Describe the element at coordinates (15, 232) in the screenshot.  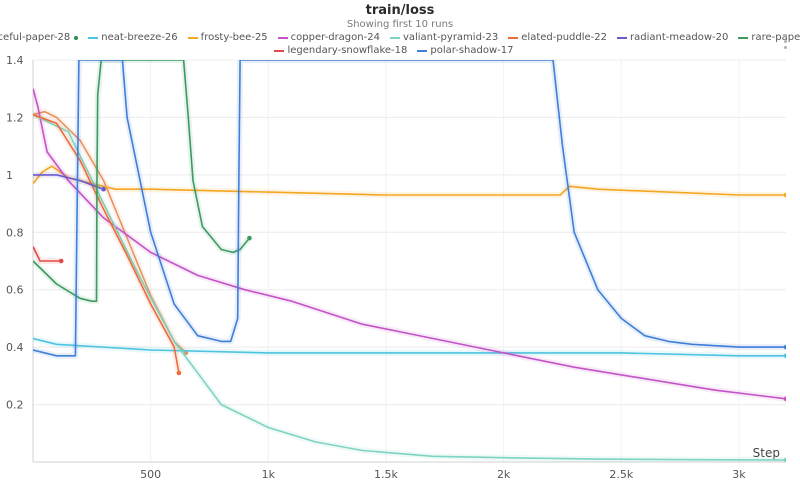
I see `y-tick-label: 0.8` at that location.